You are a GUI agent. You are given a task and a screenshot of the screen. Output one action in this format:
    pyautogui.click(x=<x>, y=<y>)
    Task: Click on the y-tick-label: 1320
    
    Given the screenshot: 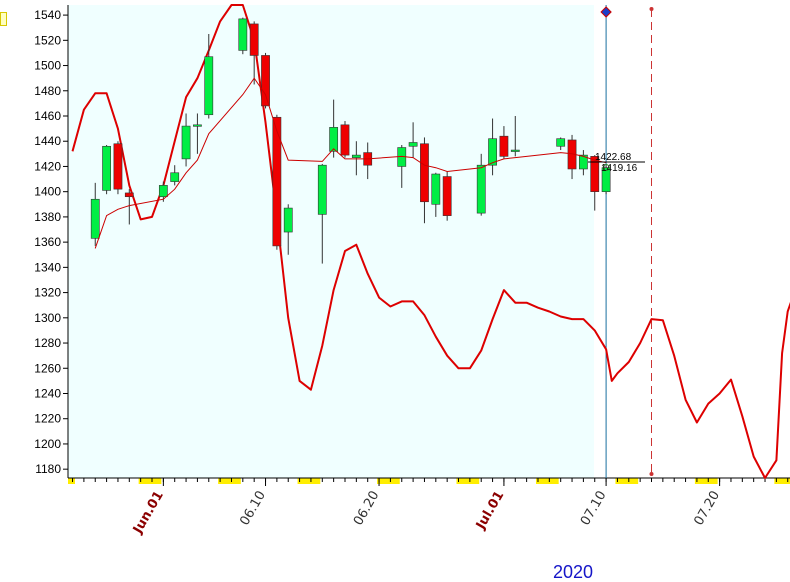 What is the action you would take?
    pyautogui.click(x=47, y=293)
    